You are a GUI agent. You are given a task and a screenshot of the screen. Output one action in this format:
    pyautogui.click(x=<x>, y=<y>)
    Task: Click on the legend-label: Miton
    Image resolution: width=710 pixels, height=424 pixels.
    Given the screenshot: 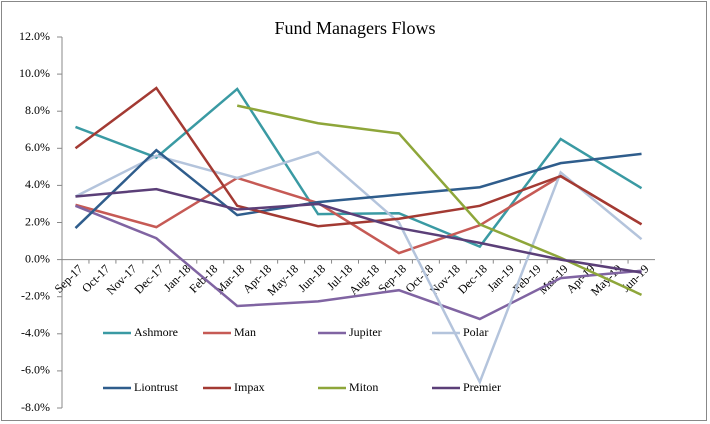 What is the action you would take?
    pyautogui.click(x=363, y=387)
    